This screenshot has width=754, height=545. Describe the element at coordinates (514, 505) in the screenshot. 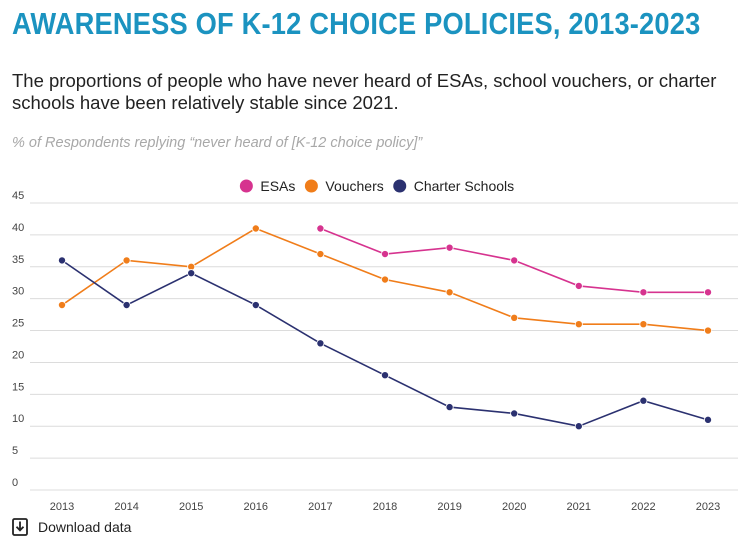

I see `x-tick-label: 2020` at that location.